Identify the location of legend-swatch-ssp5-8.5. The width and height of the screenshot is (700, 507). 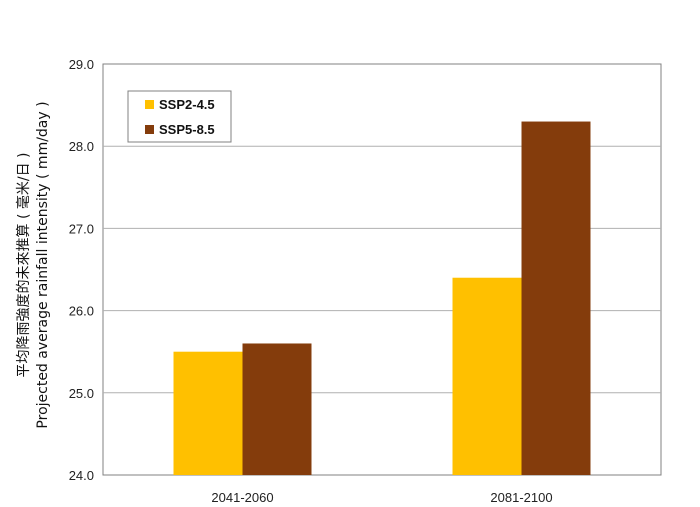
(149, 129).